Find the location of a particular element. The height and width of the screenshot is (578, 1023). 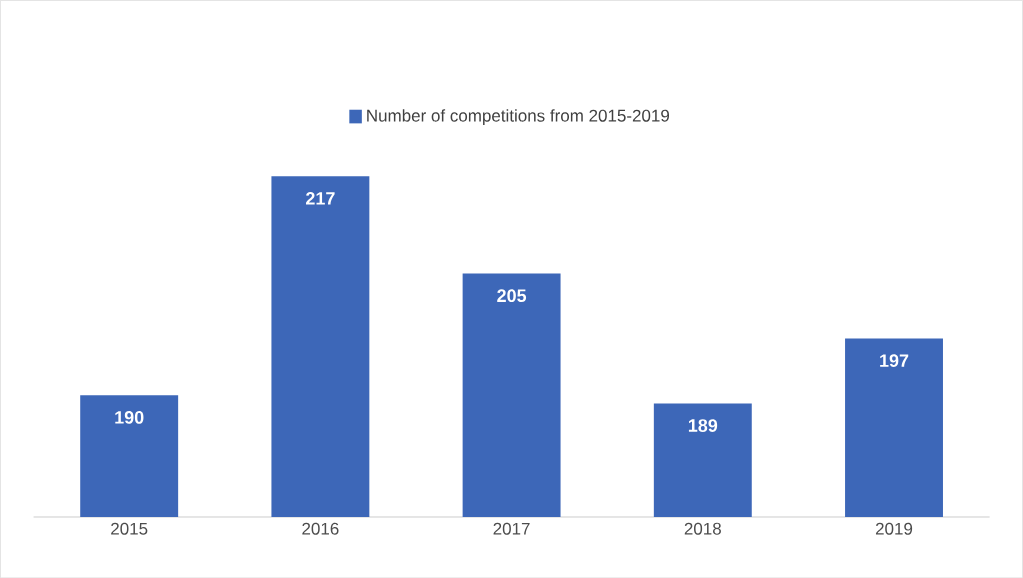

x-tick-label: 2018 is located at coordinates (702, 528).